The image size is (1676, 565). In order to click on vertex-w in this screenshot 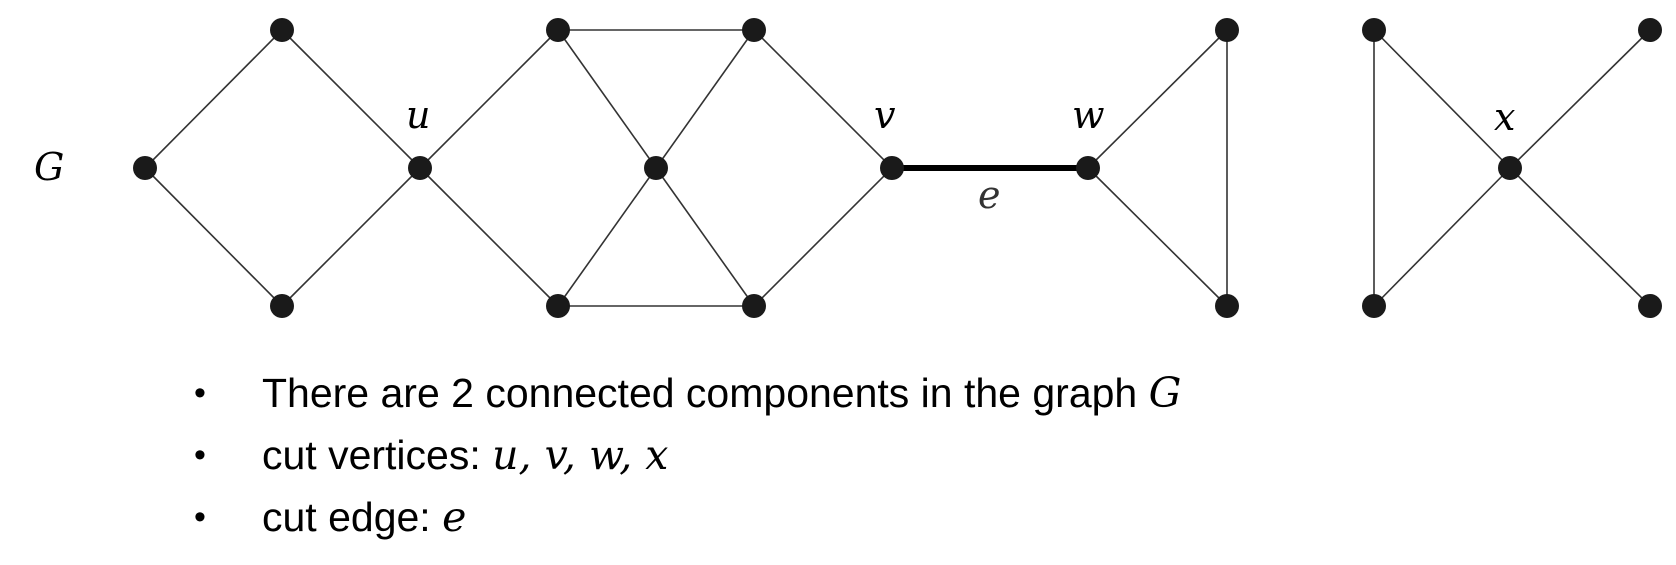, I will do `click(1088, 168)`.